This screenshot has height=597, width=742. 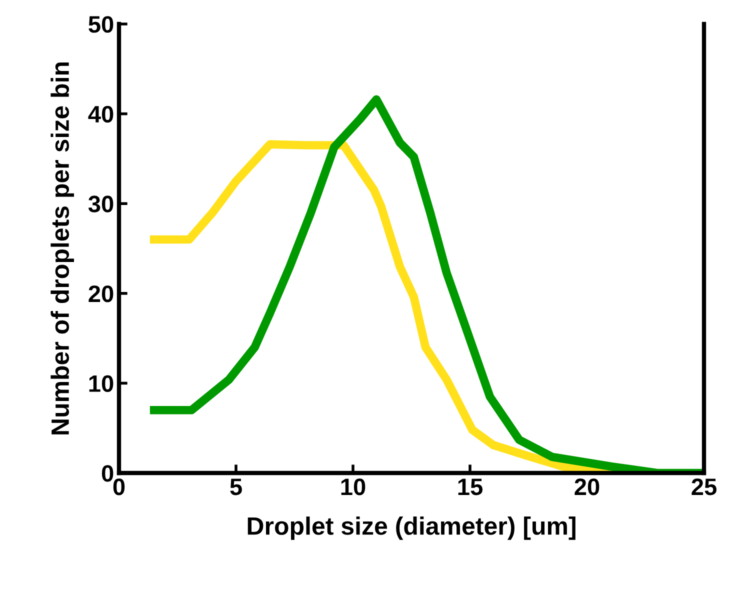 What do you see at coordinates (119, 487) in the screenshot?
I see `x-tick-label: 0` at bounding box center [119, 487].